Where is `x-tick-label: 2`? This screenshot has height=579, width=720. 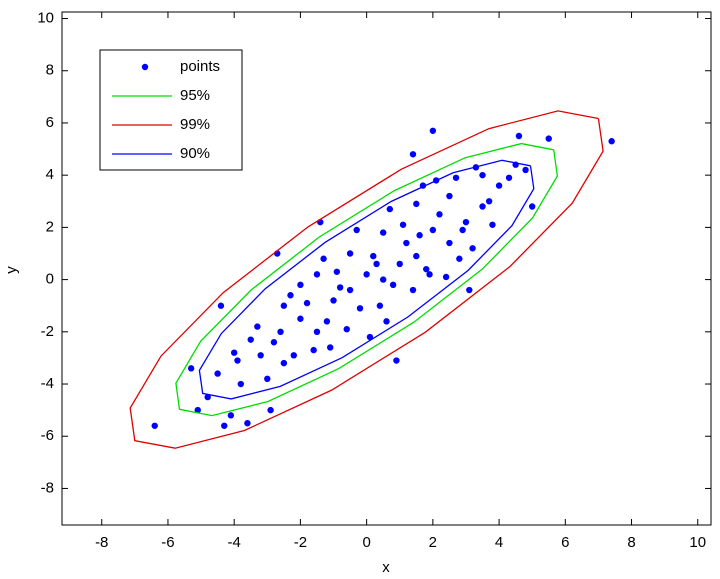 x-tick-label: 2 is located at coordinates (433, 542).